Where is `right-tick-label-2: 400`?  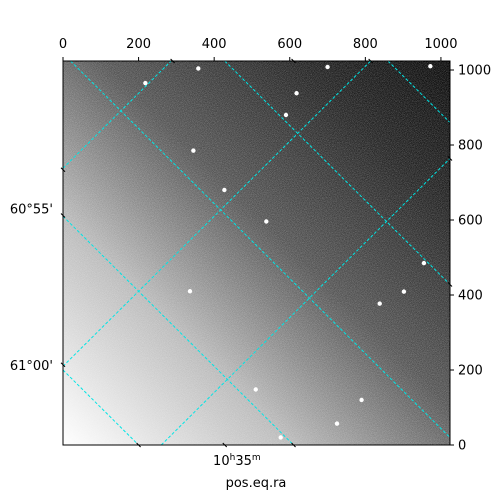
right-tick-label-2: 400 is located at coordinates (470, 296).